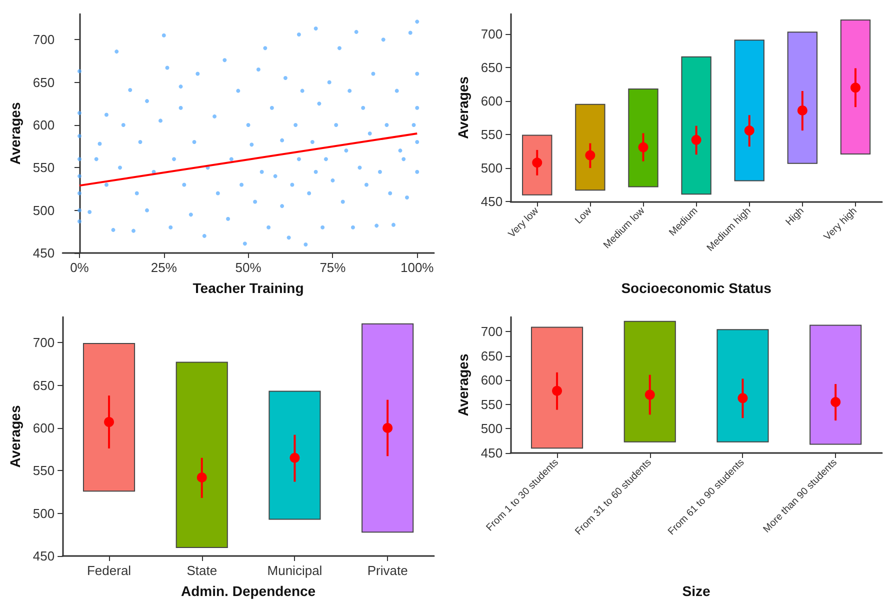  Describe the element at coordinates (80, 267) in the screenshot. I see `x-tick-label: 0%` at that location.